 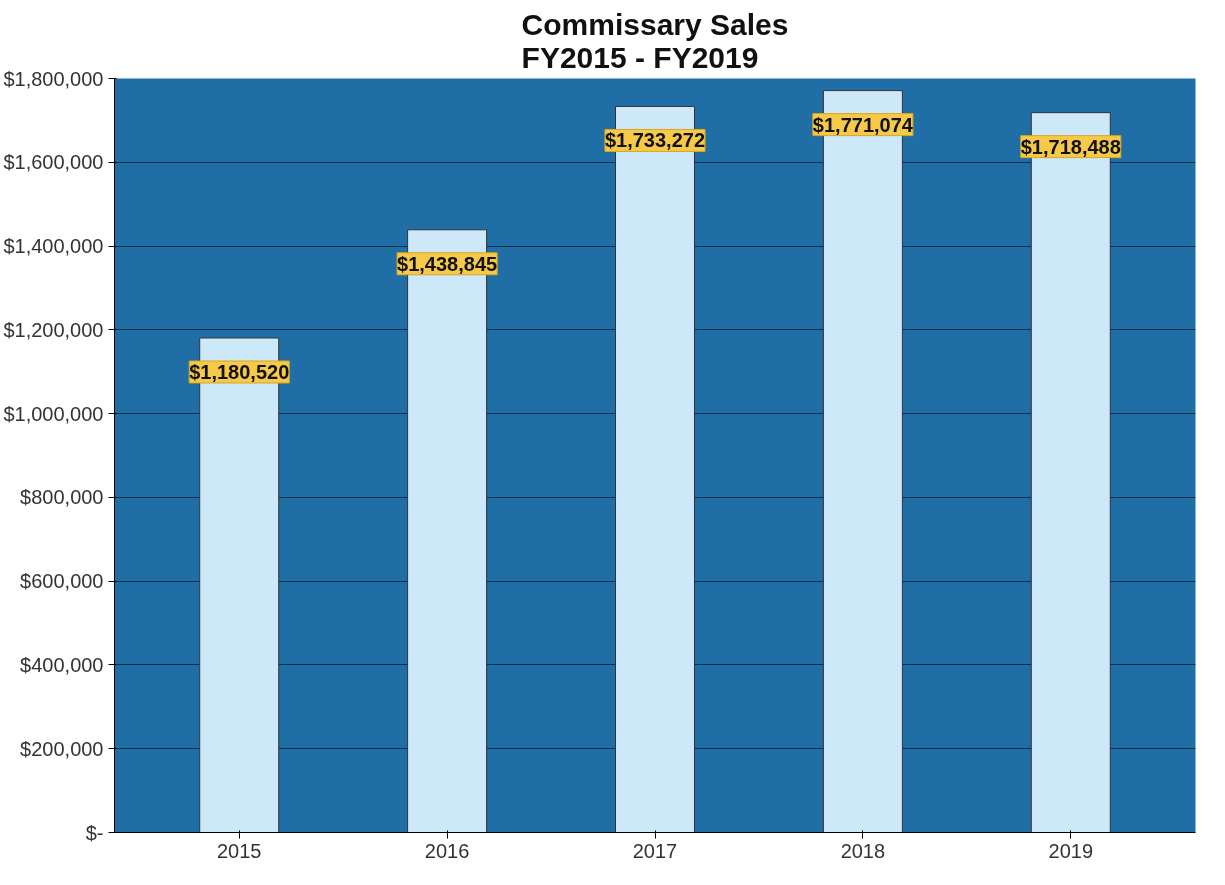 What do you see at coordinates (447, 850) in the screenshot?
I see `x-tick-label: 2016` at bounding box center [447, 850].